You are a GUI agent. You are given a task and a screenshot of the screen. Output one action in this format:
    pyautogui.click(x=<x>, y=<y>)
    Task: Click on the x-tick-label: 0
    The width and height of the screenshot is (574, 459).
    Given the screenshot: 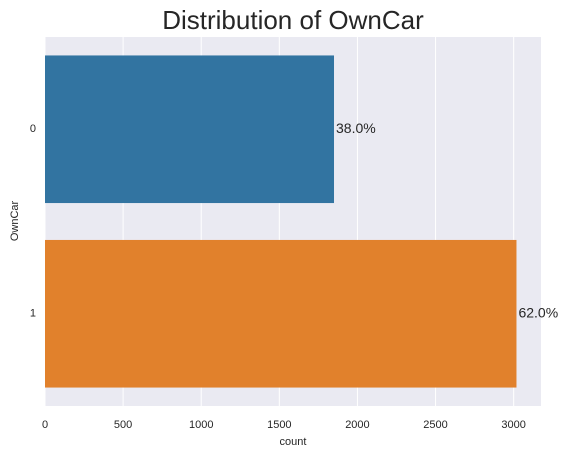 What is the action you would take?
    pyautogui.click(x=45, y=425)
    